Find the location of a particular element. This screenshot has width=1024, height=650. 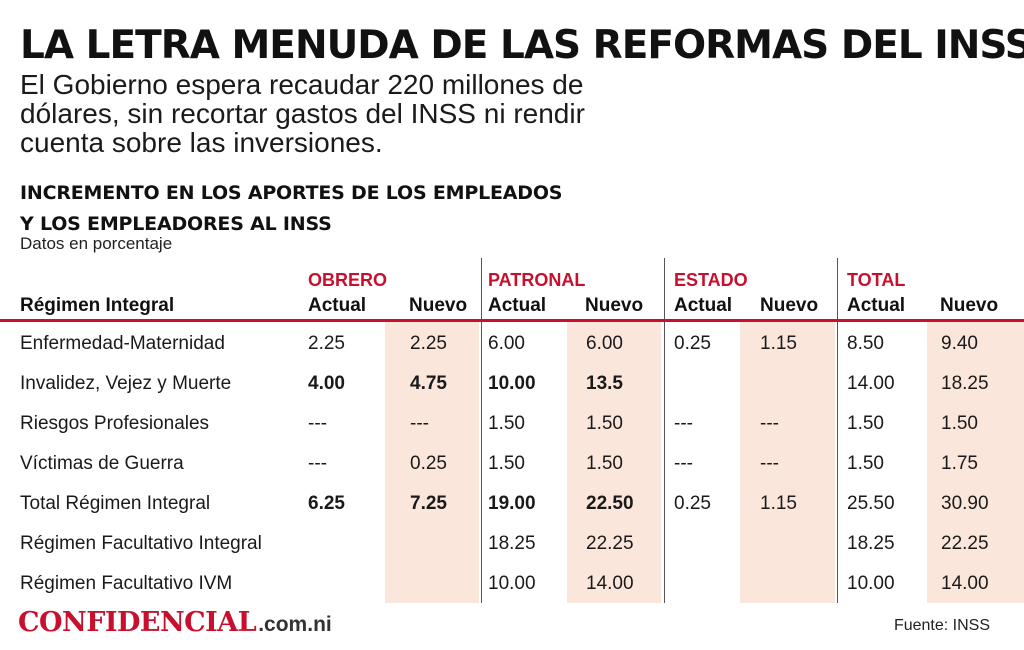

row-label: Enfermedad-Maternidad is located at coordinates (122, 343).